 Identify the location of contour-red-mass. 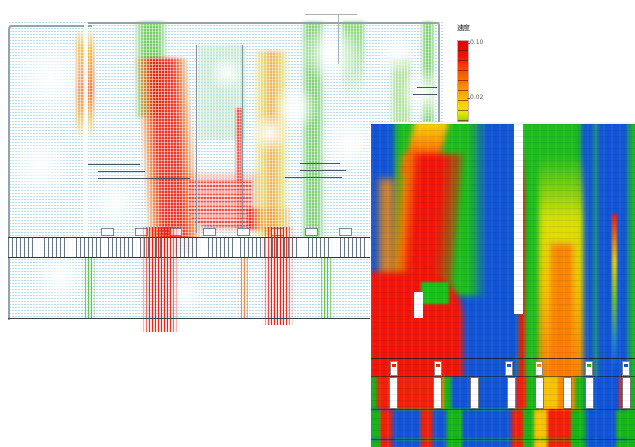
(417, 327).